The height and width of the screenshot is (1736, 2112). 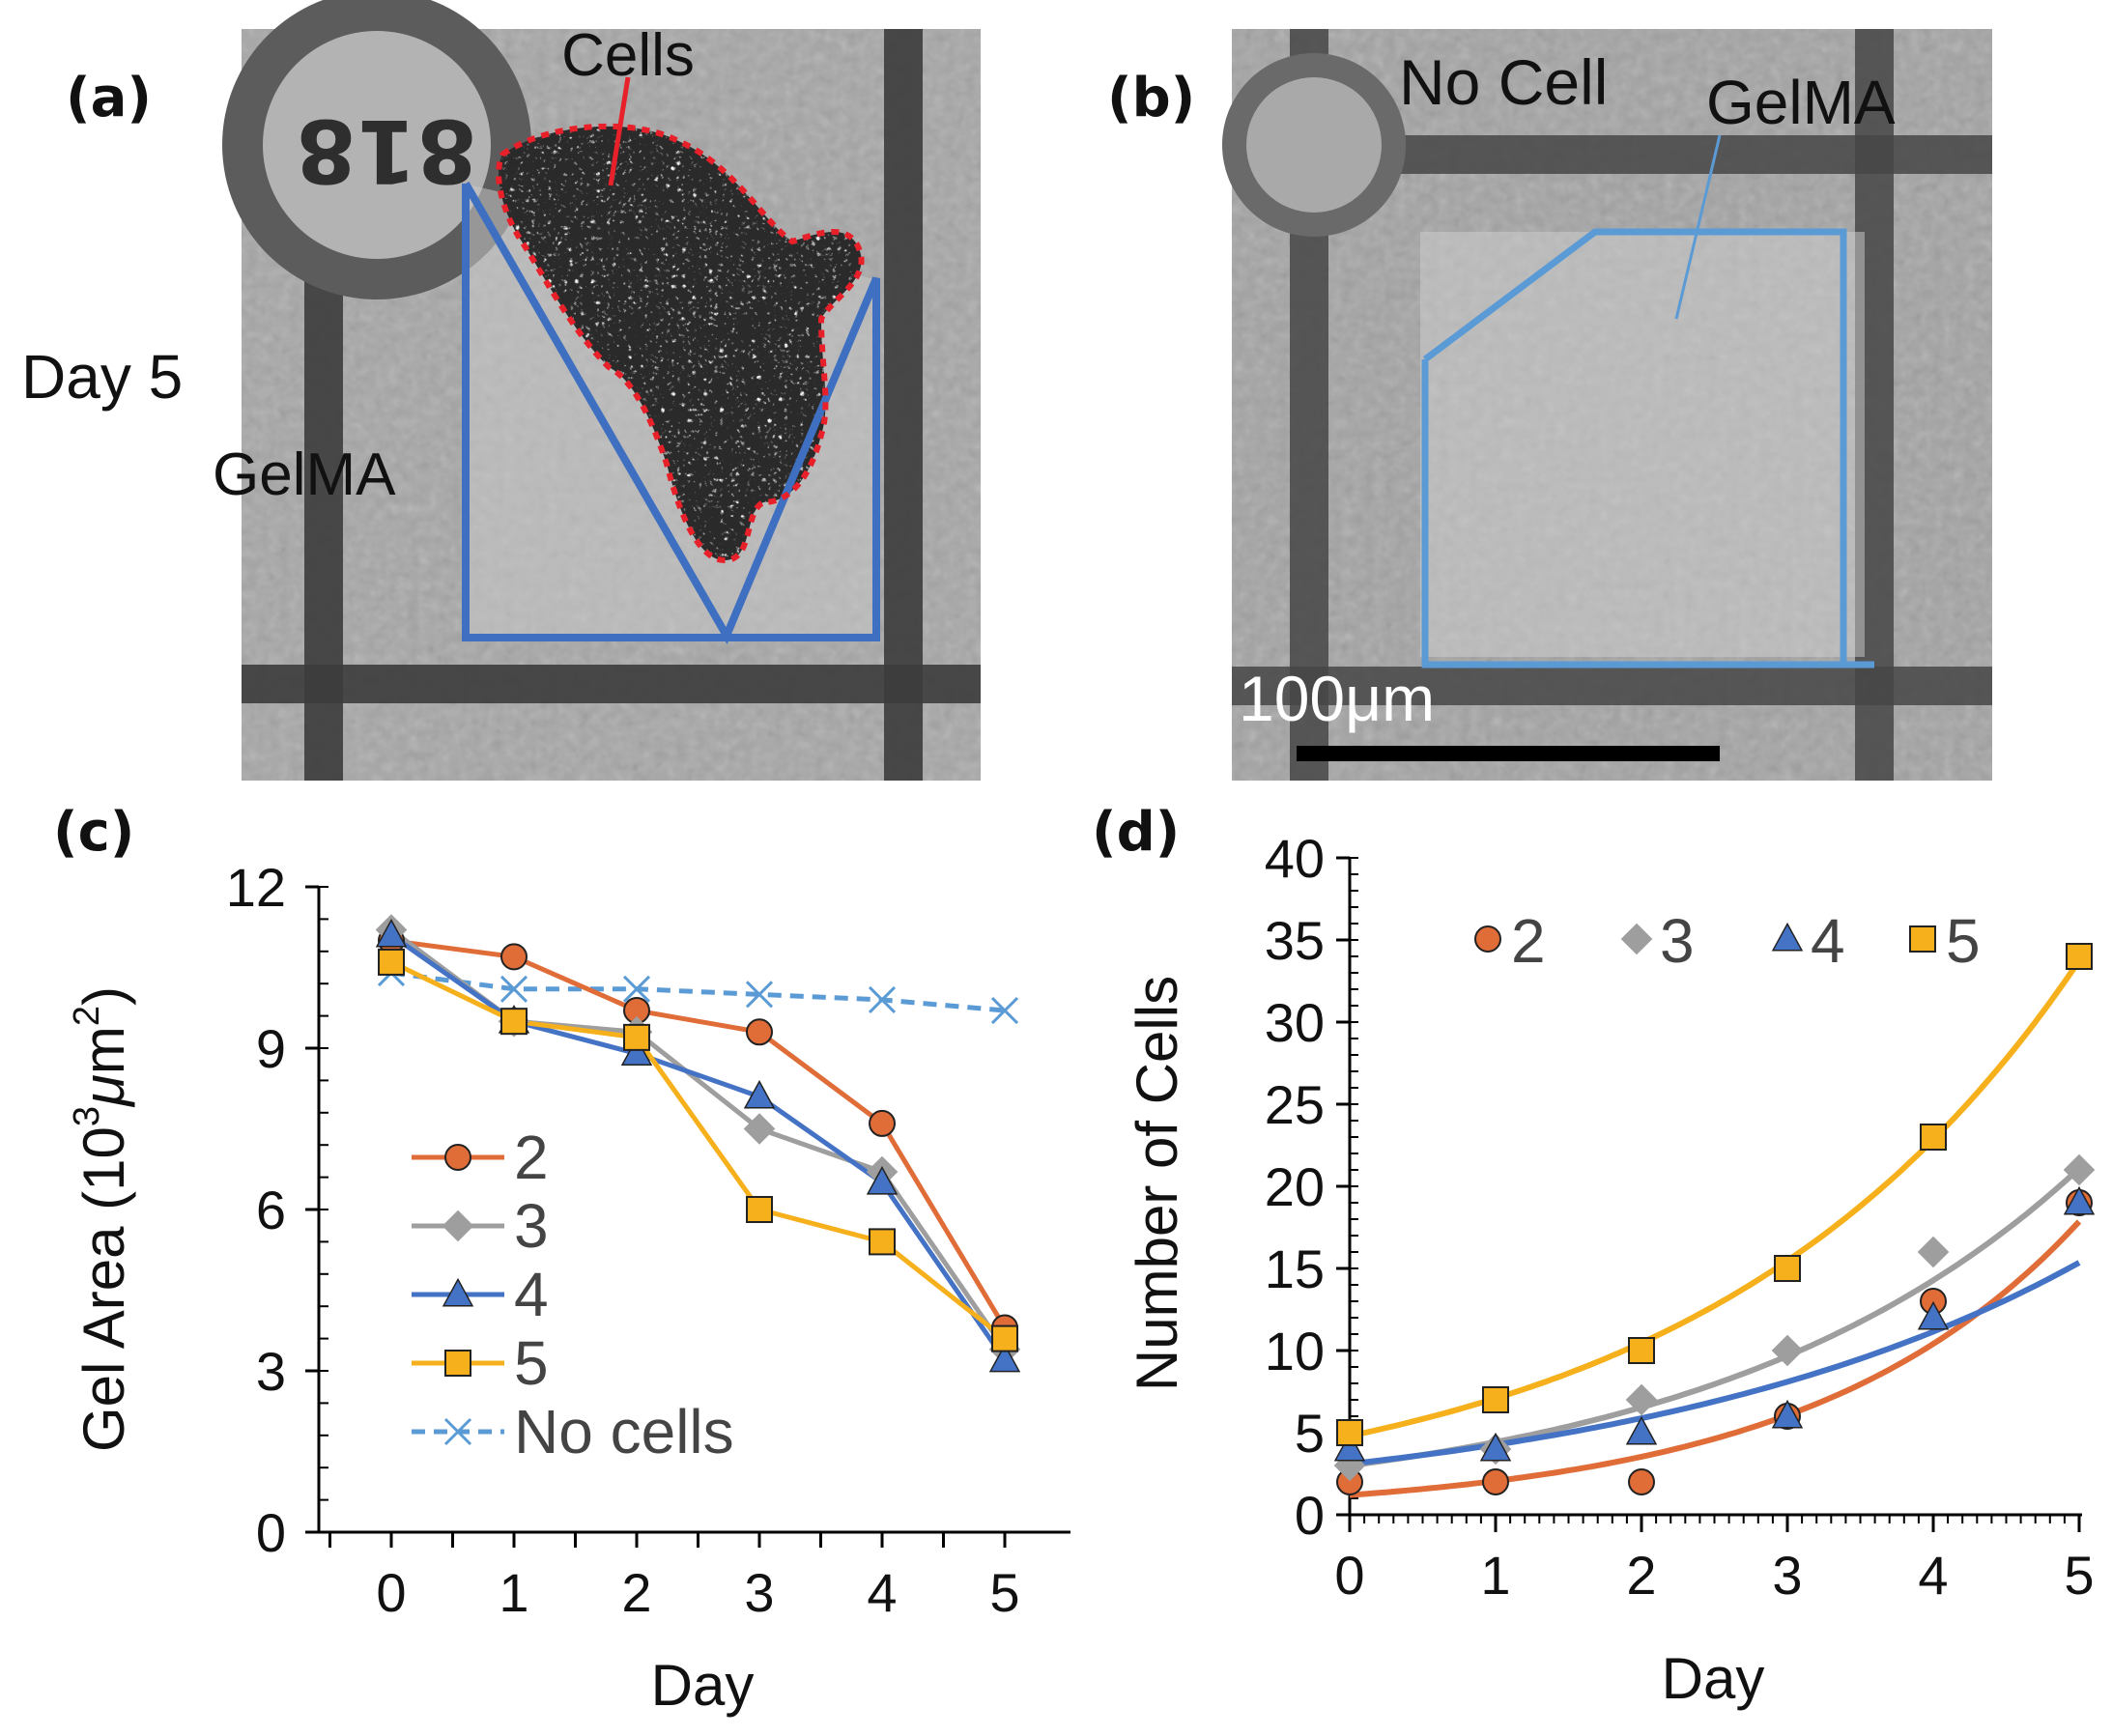 What do you see at coordinates (620, 131) in the screenshot?
I see `cells-pointer-line` at bounding box center [620, 131].